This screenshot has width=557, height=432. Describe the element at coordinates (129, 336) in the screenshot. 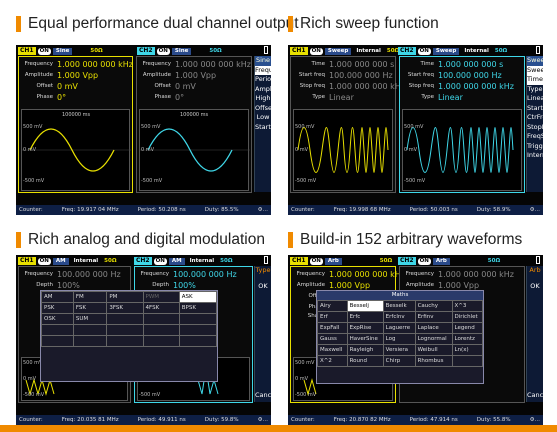

I see `modulation-type-popup: AM FM PM PWM ASK PSK FSK 3FSK 4FSK BPSK OSK SUM` at that location.